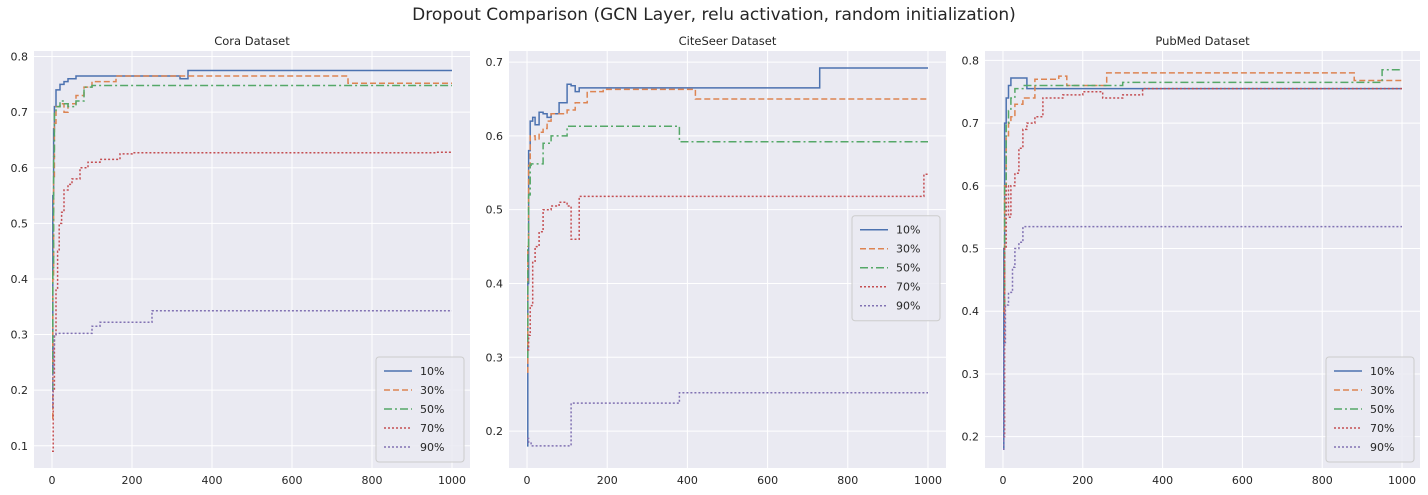  I want to click on y-tick-label: 0.1, so click(20, 446).